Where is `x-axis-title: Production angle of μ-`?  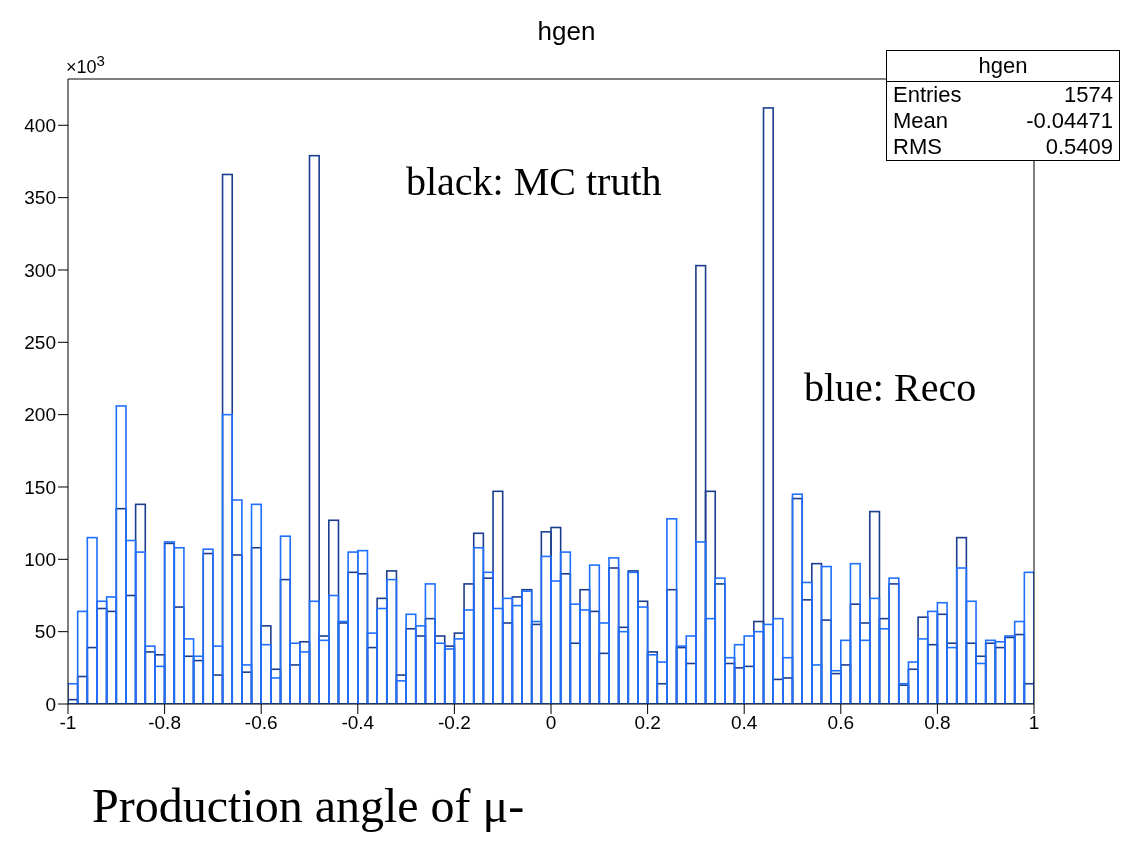 x-axis-title: Production angle of μ- is located at coordinates (308, 805).